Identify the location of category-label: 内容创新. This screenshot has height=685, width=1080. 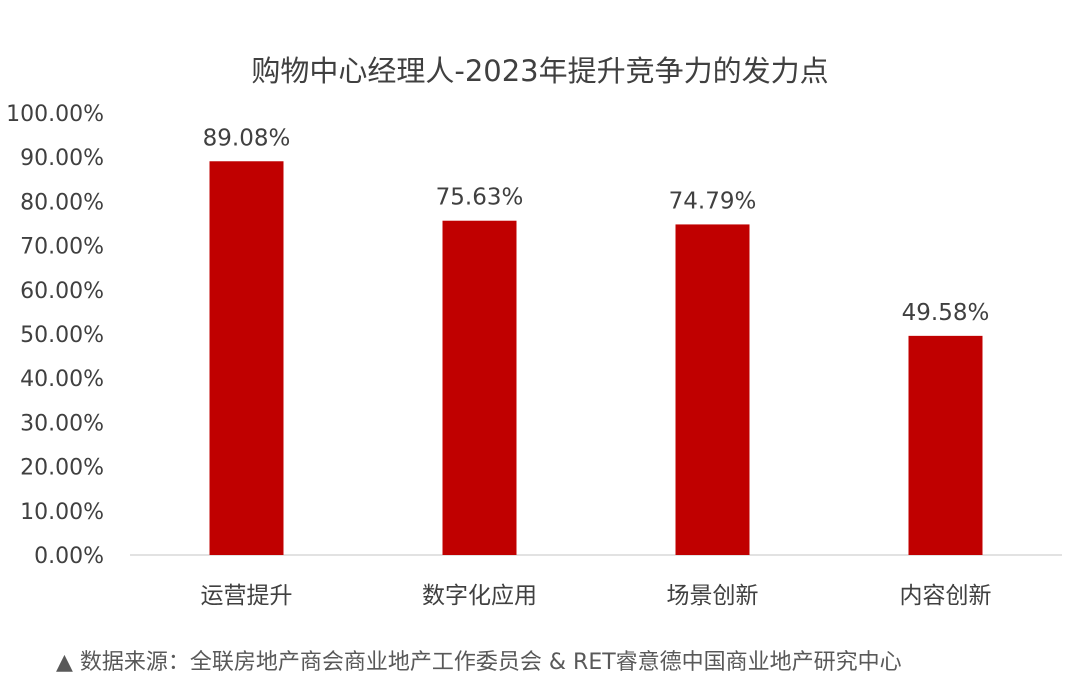
(946, 596).